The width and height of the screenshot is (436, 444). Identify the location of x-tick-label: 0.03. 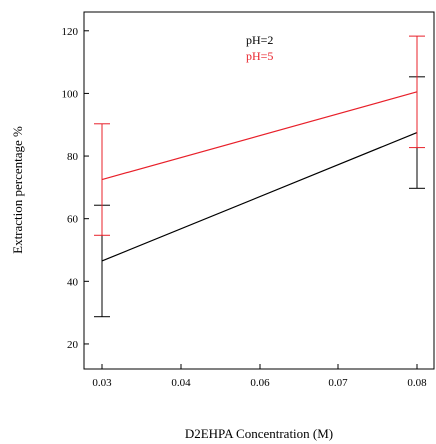
(102, 383).